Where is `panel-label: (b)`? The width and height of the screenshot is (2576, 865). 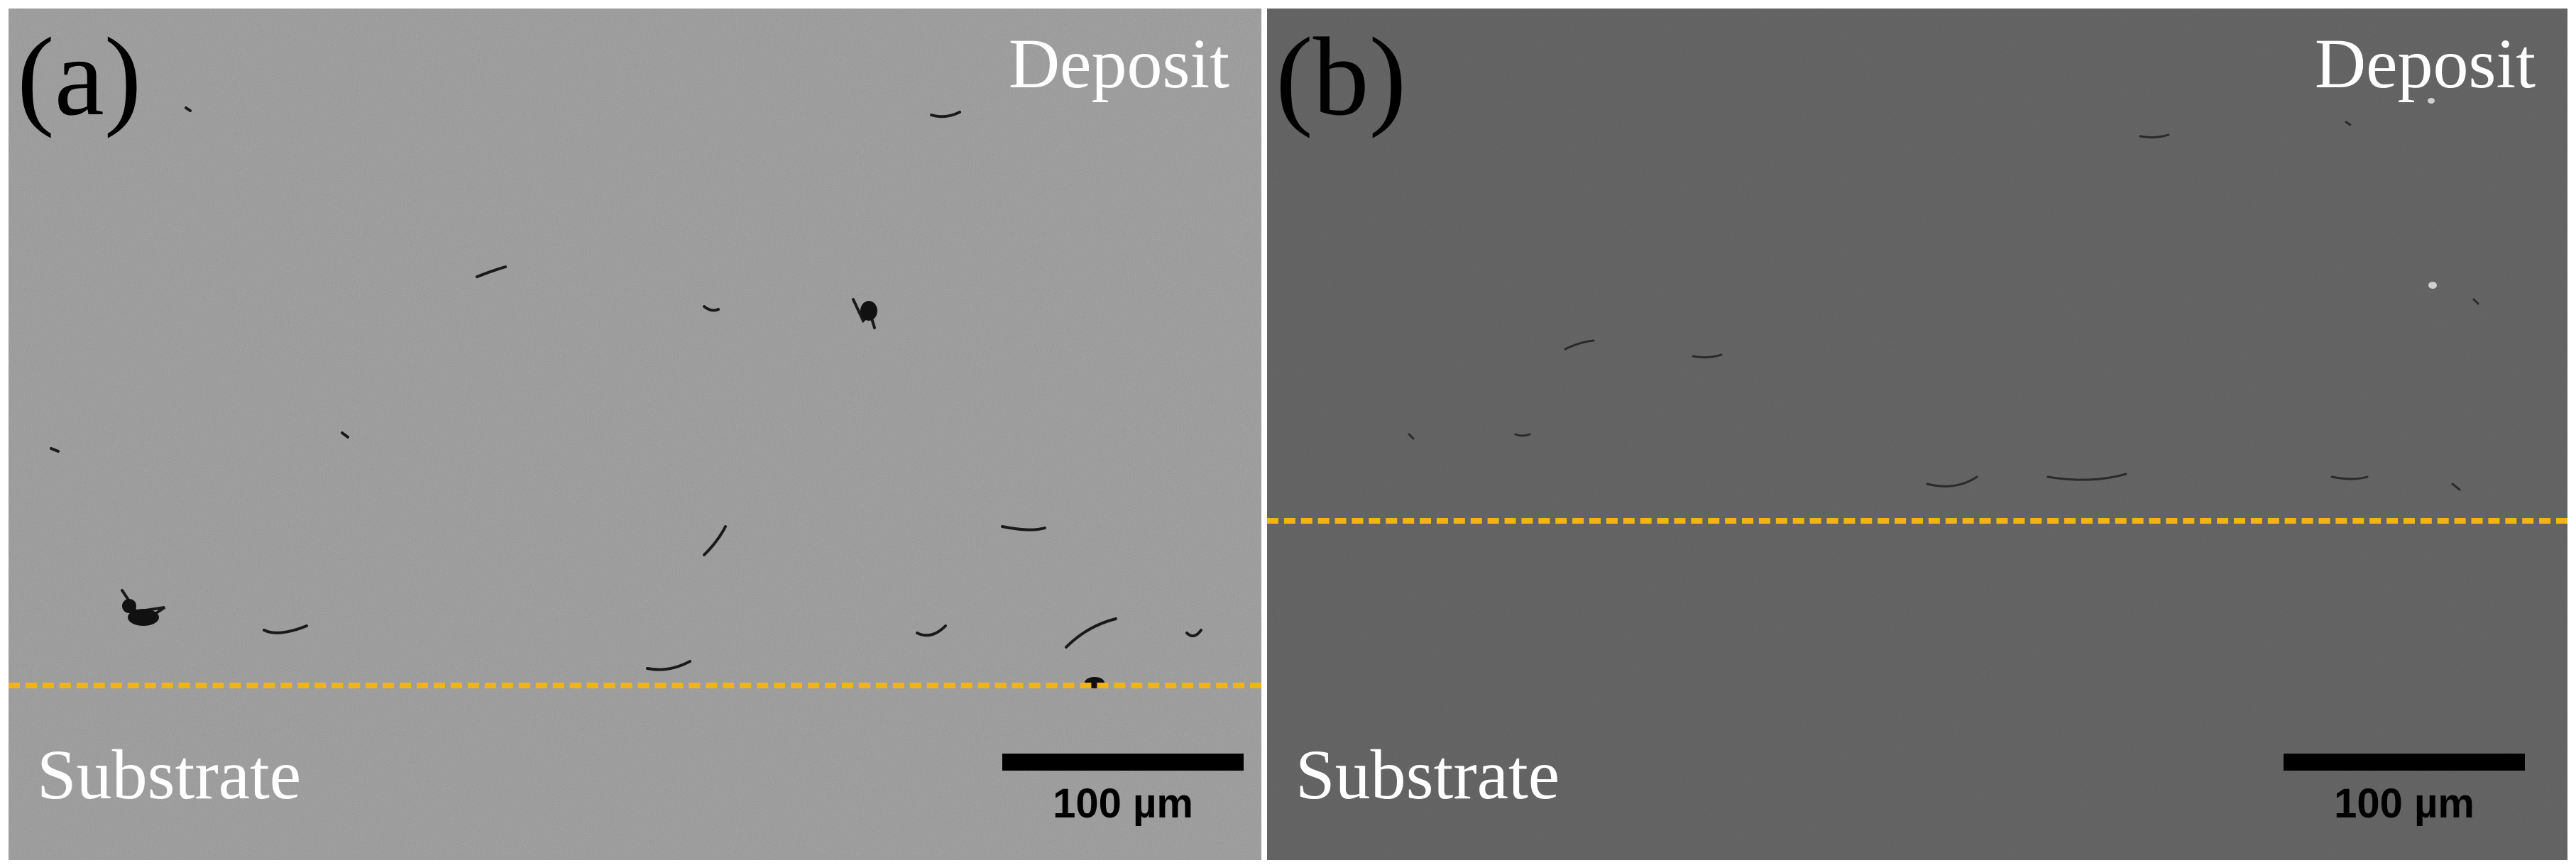
panel-label: (b) is located at coordinates (1341, 77).